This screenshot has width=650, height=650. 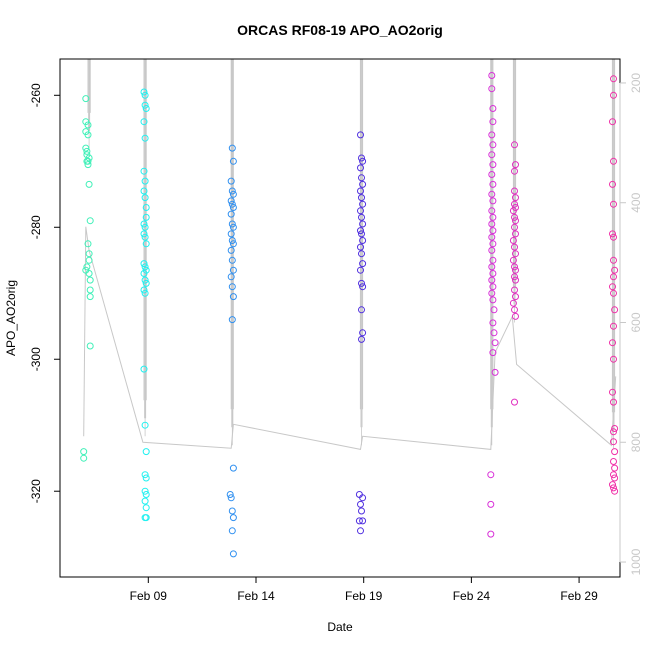 What do you see at coordinates (636, 442) in the screenshot?
I see `y2-tick-label: 800` at bounding box center [636, 442].